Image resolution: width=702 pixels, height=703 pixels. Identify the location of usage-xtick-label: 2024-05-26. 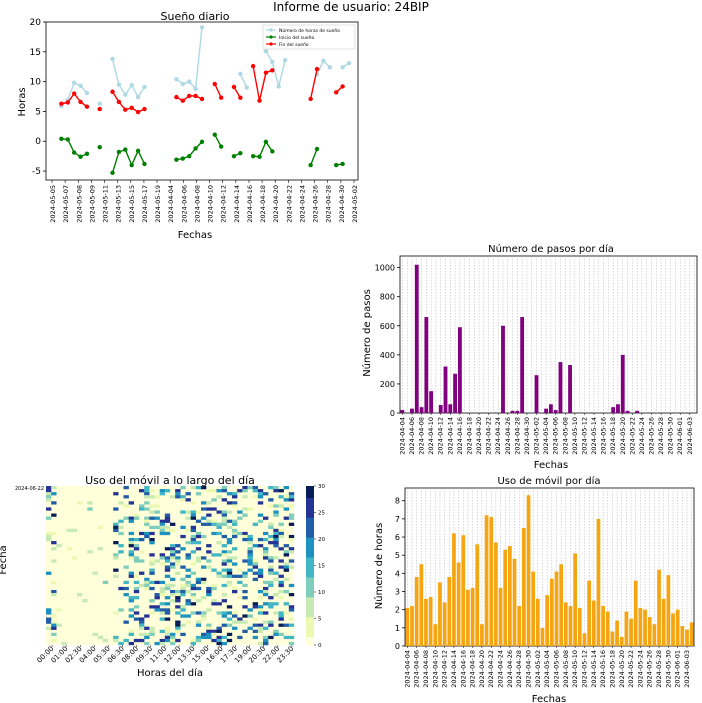
(650, 669).